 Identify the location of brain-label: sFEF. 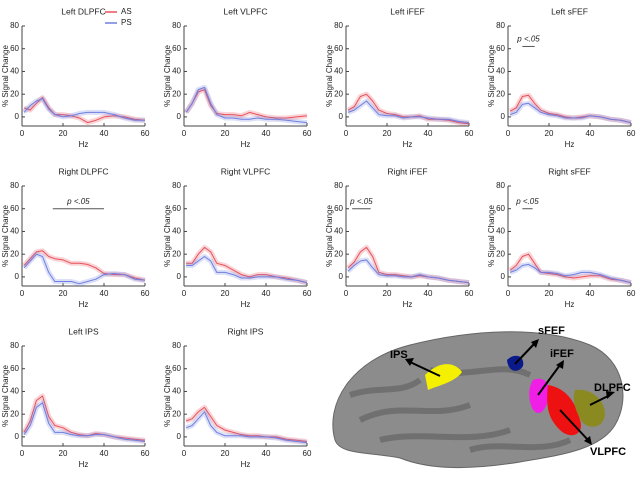
(551, 331).